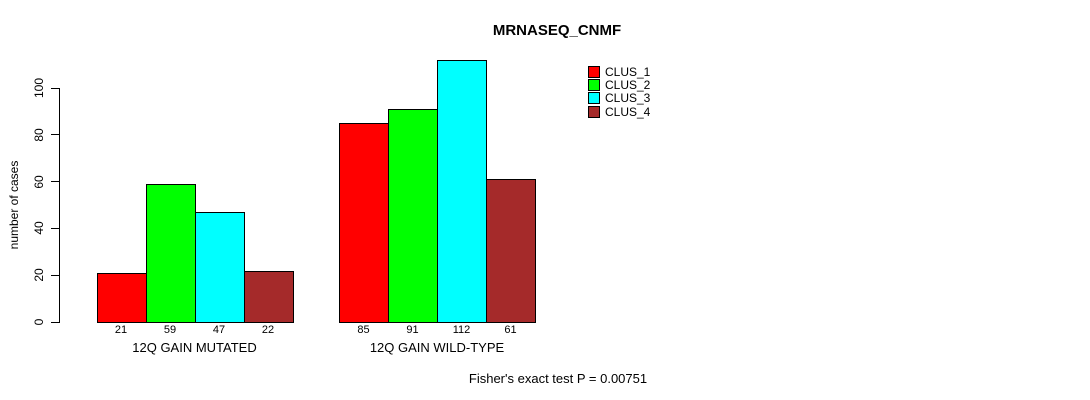 The height and width of the screenshot is (400, 1090). Describe the element at coordinates (363, 330) in the screenshot. I see `bar-value-label: 85` at that location.